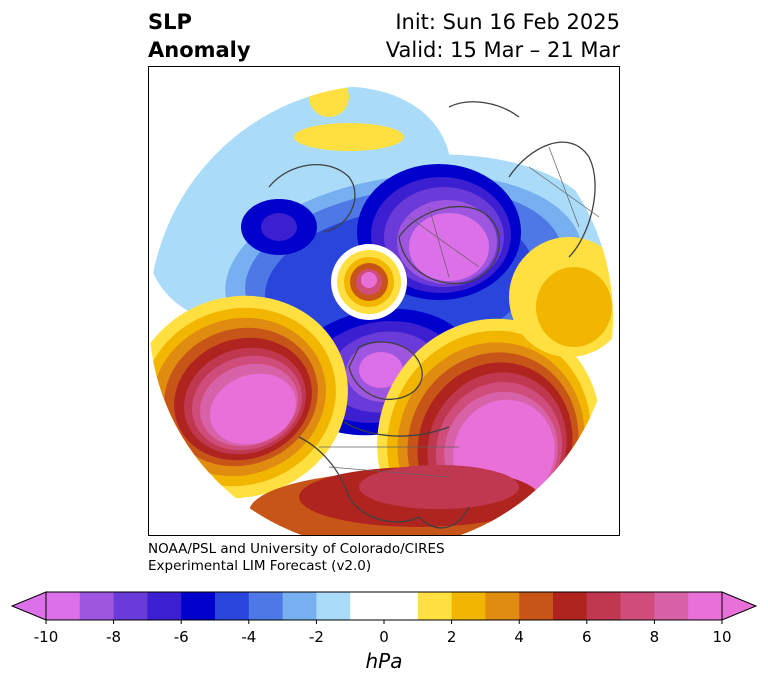 This screenshot has height=686, width=768. Describe the element at coordinates (170, 22) in the screenshot. I see `title-line-1: SLP` at that location.